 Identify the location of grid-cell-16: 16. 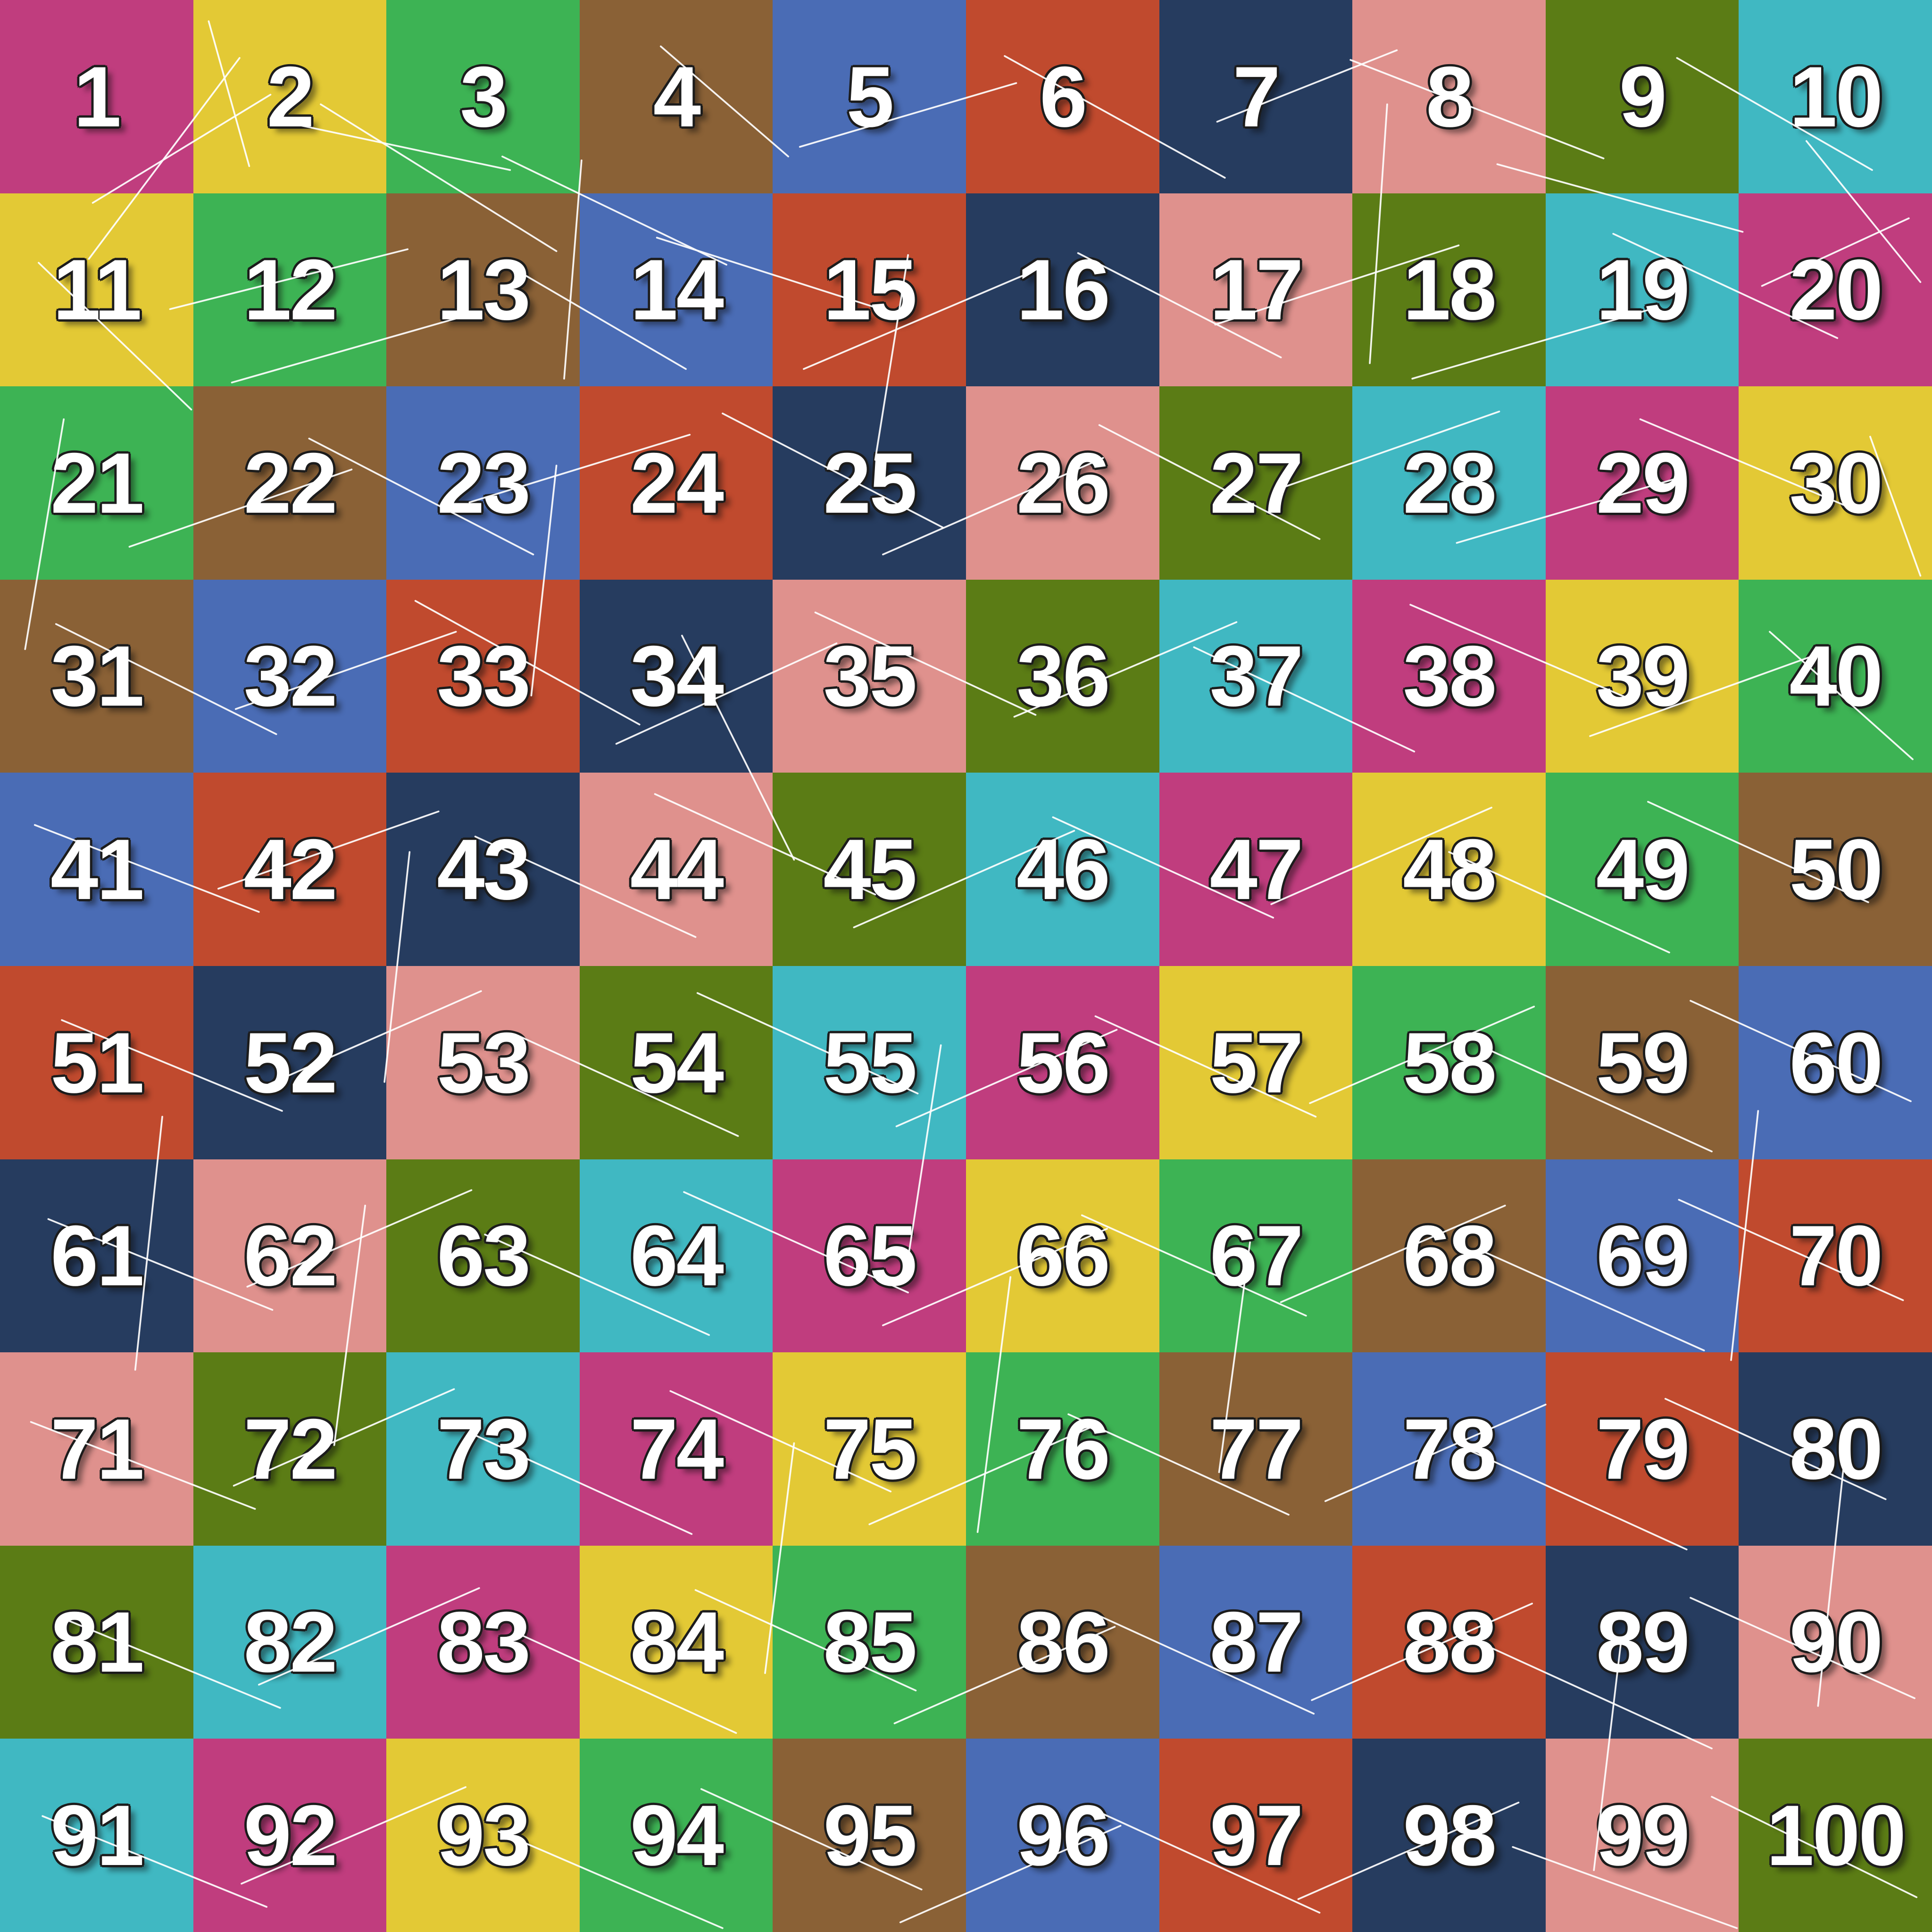
(1062, 290).